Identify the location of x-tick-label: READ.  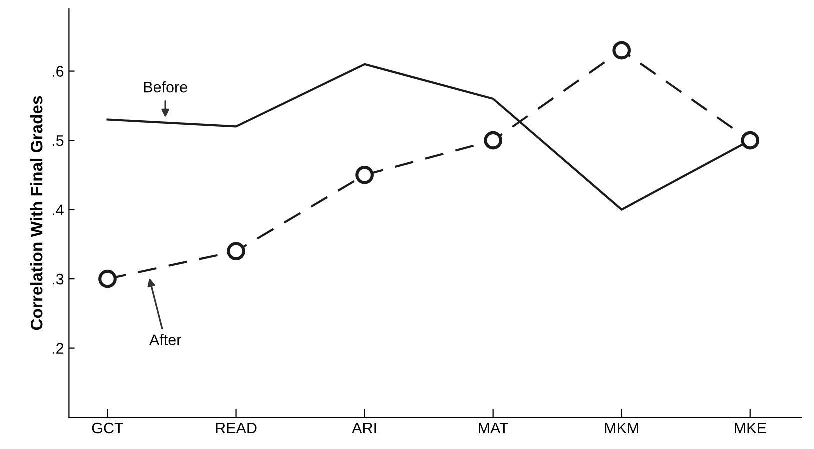
(236, 428).